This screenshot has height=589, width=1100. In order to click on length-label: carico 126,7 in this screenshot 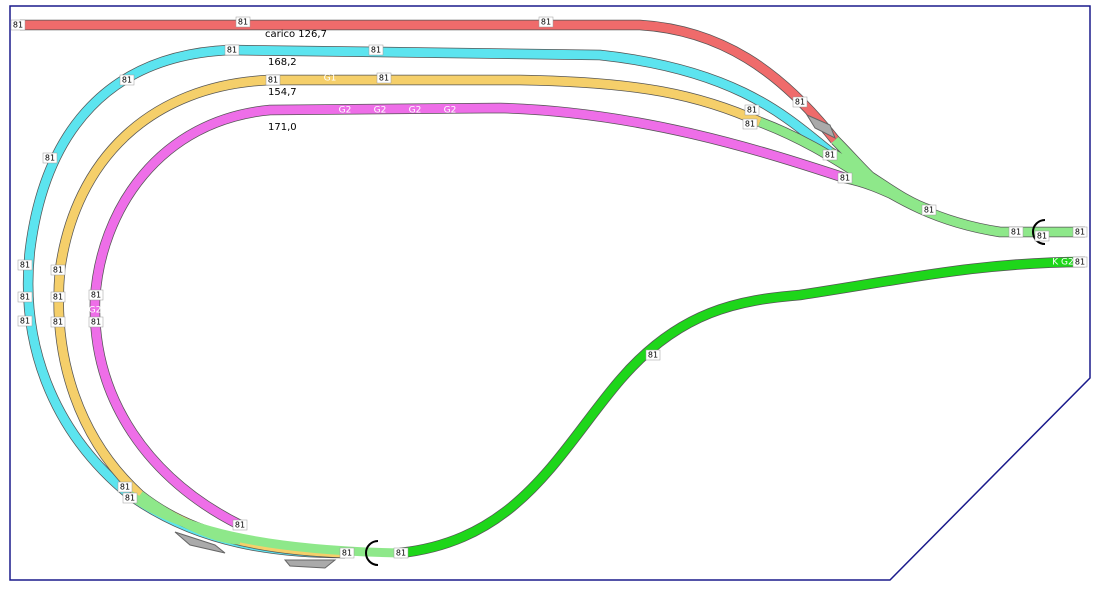, I will do `click(296, 34)`.